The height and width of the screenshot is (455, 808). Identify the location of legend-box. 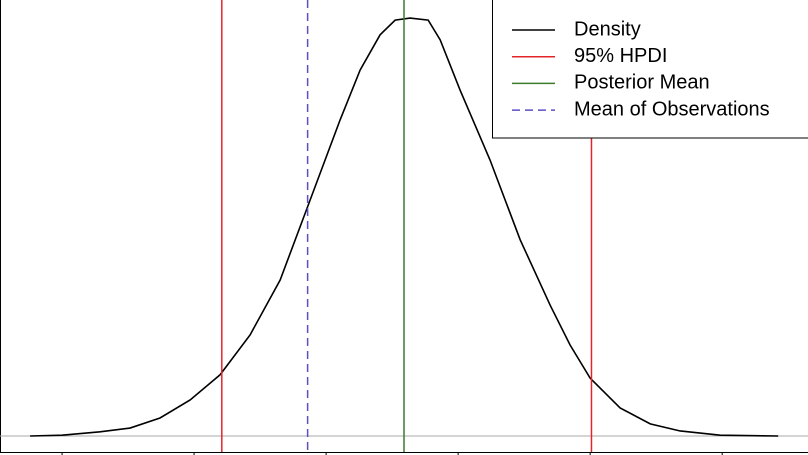
(650, 69).